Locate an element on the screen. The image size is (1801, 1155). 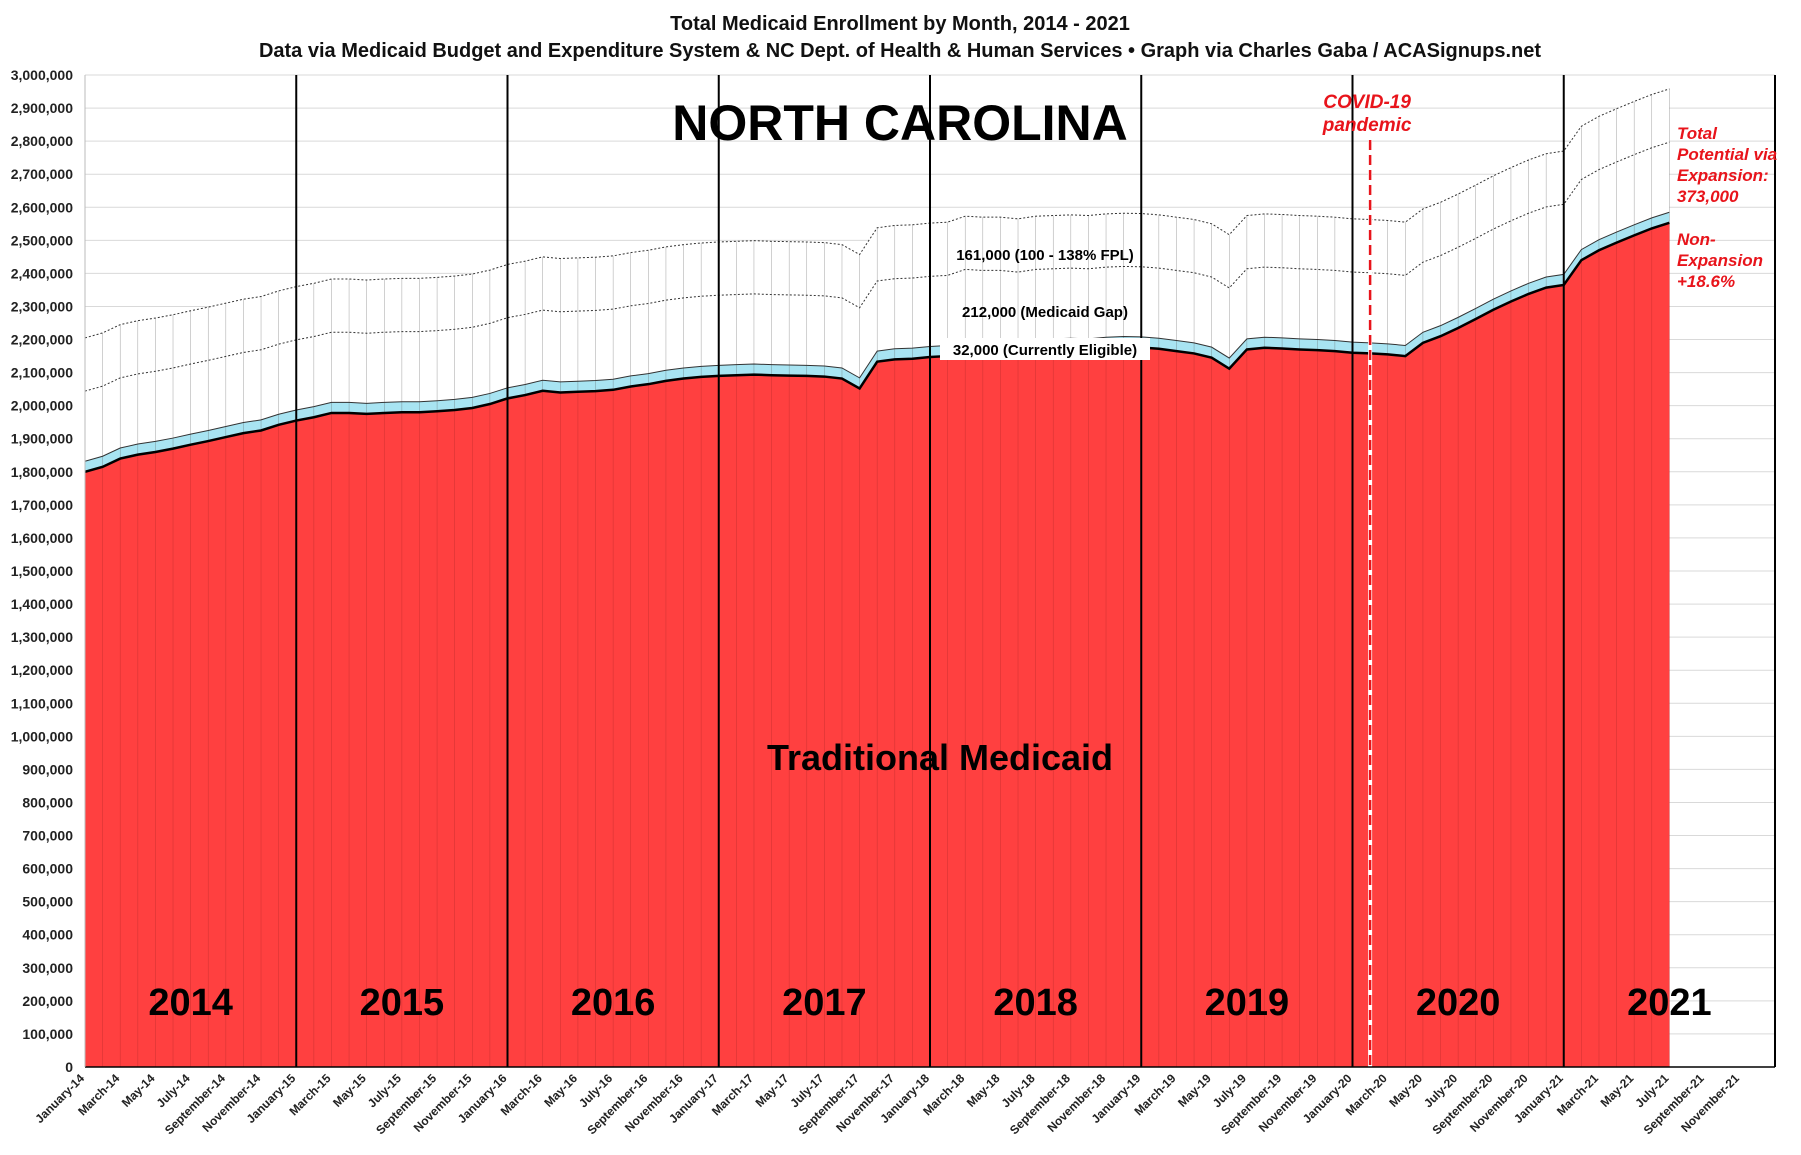
y-tick-label: 1,300,000 is located at coordinates (42, 637).